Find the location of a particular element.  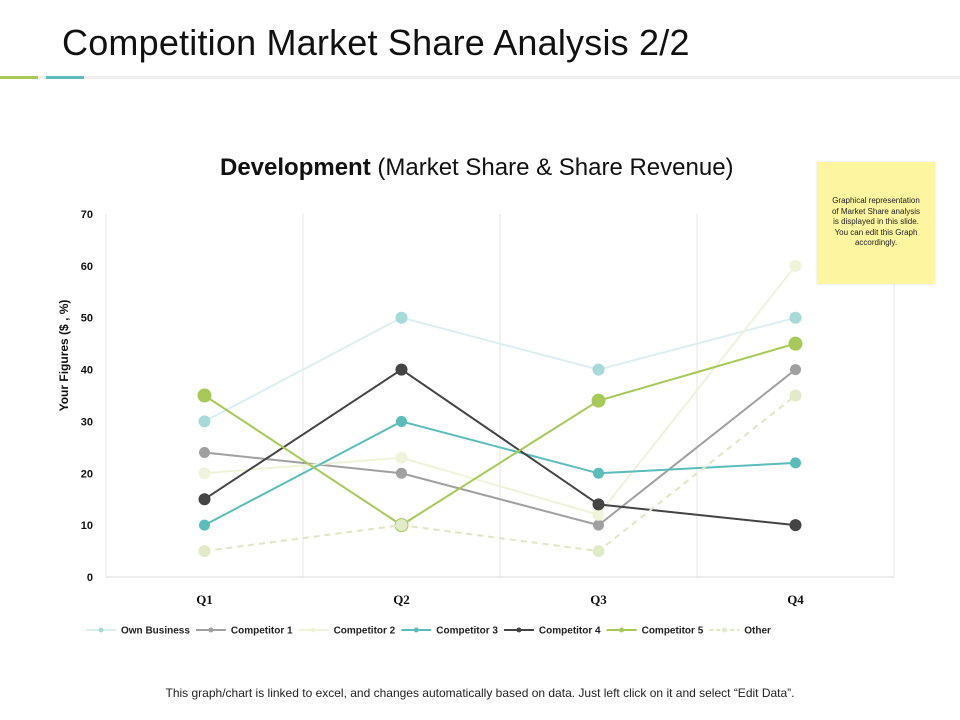

legend-item: Competitor 1 is located at coordinates (244, 631).